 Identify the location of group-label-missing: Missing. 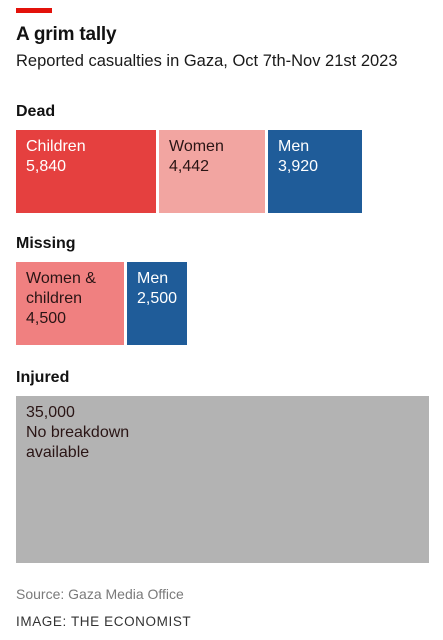
(46, 243).